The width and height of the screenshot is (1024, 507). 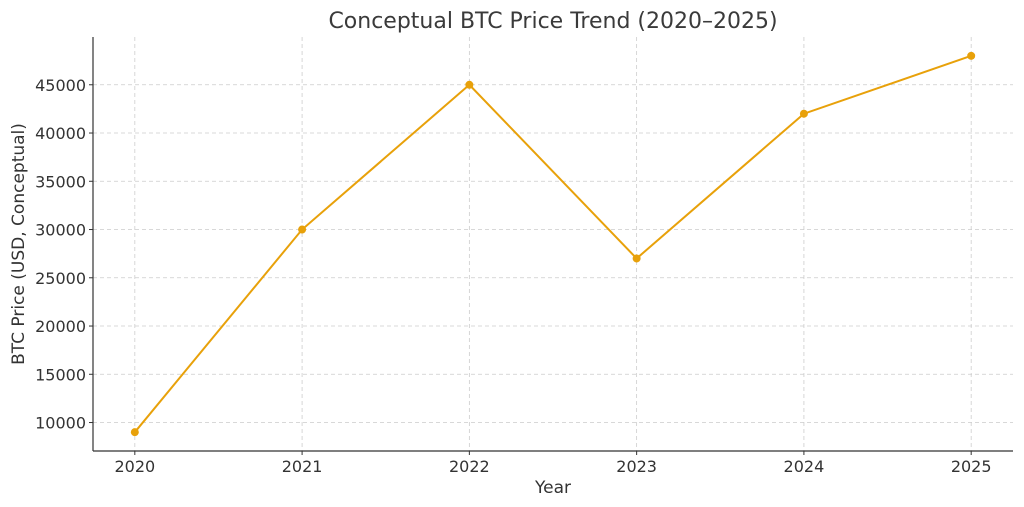 I want to click on y-tick-label: 20000, so click(x=60, y=326).